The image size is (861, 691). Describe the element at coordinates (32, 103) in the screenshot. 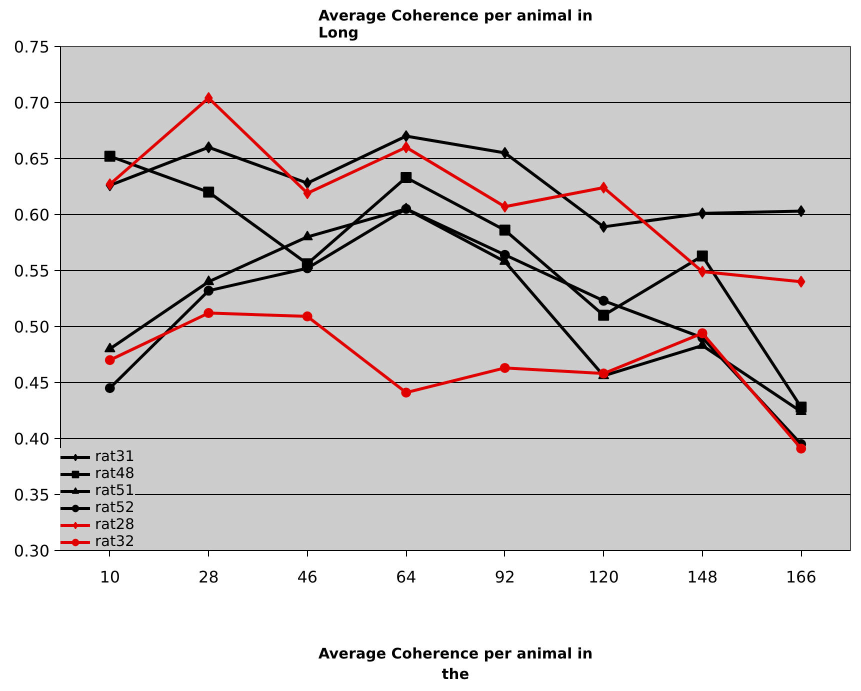

I see `y-tick-label: 0.70` at that location.